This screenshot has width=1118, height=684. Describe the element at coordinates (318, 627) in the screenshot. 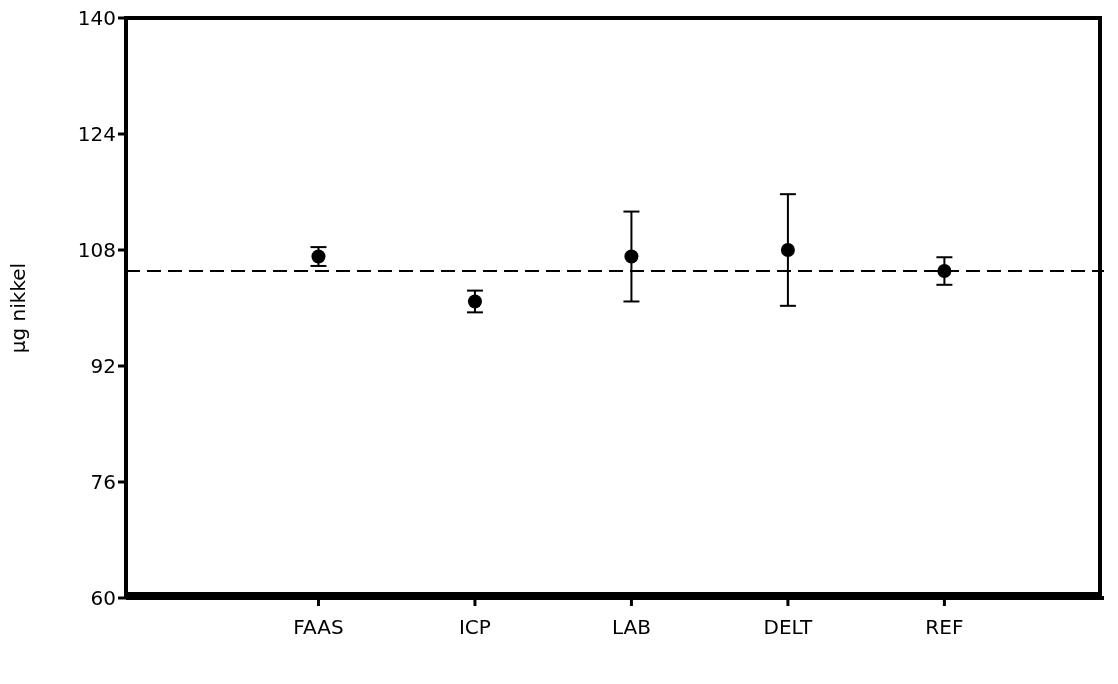

I see `x-tick-label: FAAS` at that location.